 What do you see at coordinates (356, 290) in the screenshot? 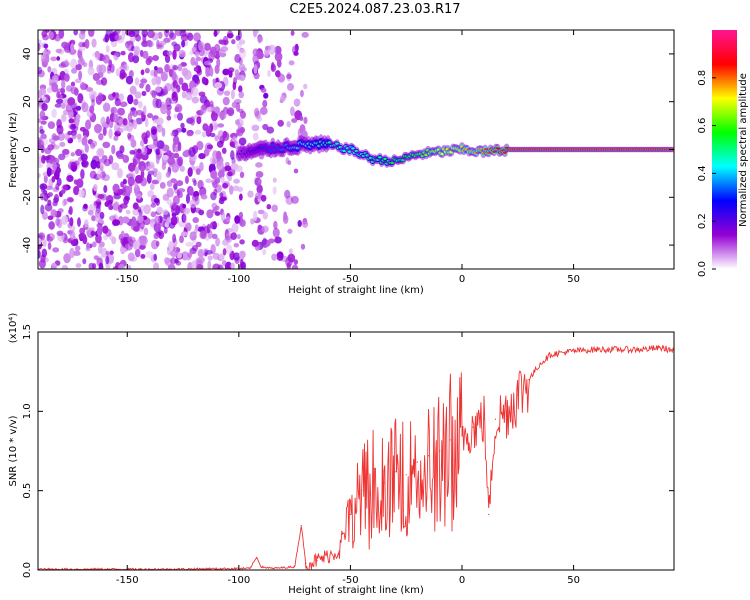
I see `spectrogram-x-axis-label: Height of straight line (km)` at bounding box center [356, 290].